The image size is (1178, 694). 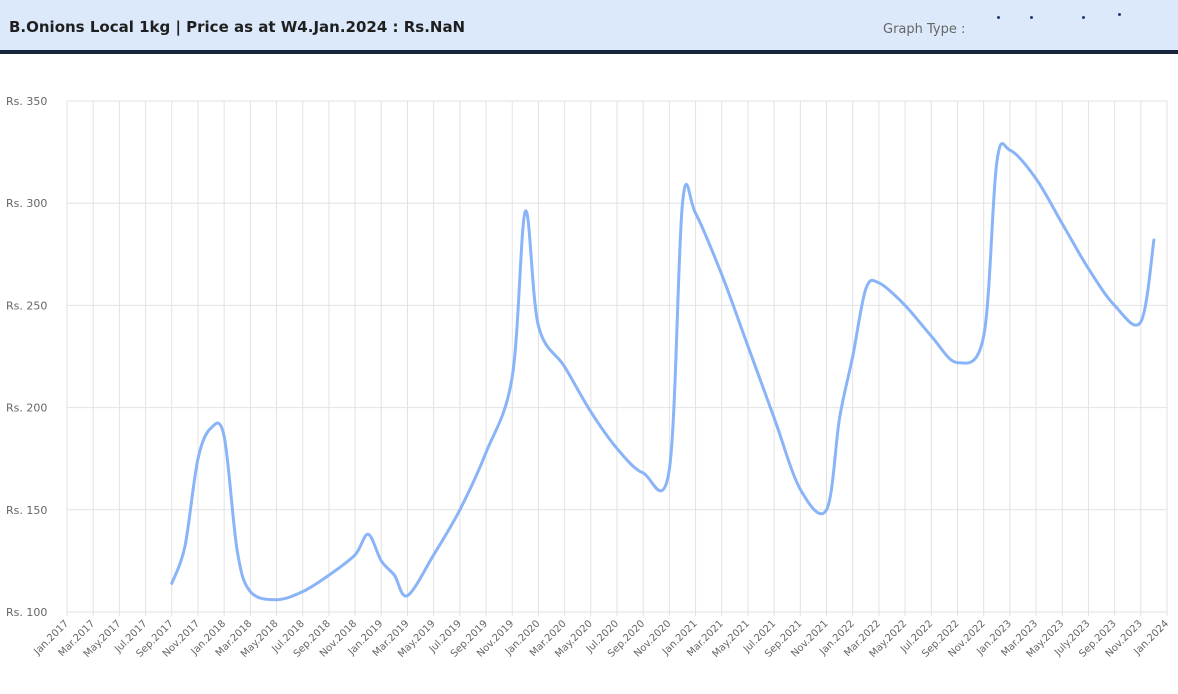 What do you see at coordinates (1077, 27) in the screenshot?
I see `graph-type-select` at bounding box center [1077, 27].